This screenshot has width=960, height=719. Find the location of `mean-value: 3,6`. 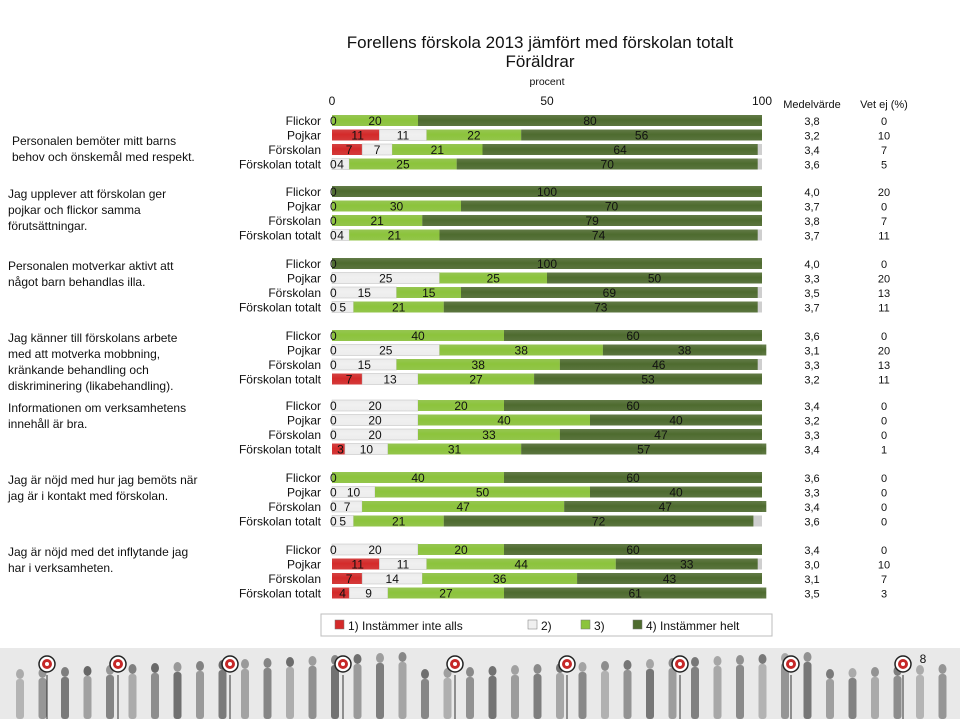

mean-value: 3,6 is located at coordinates (811, 166).